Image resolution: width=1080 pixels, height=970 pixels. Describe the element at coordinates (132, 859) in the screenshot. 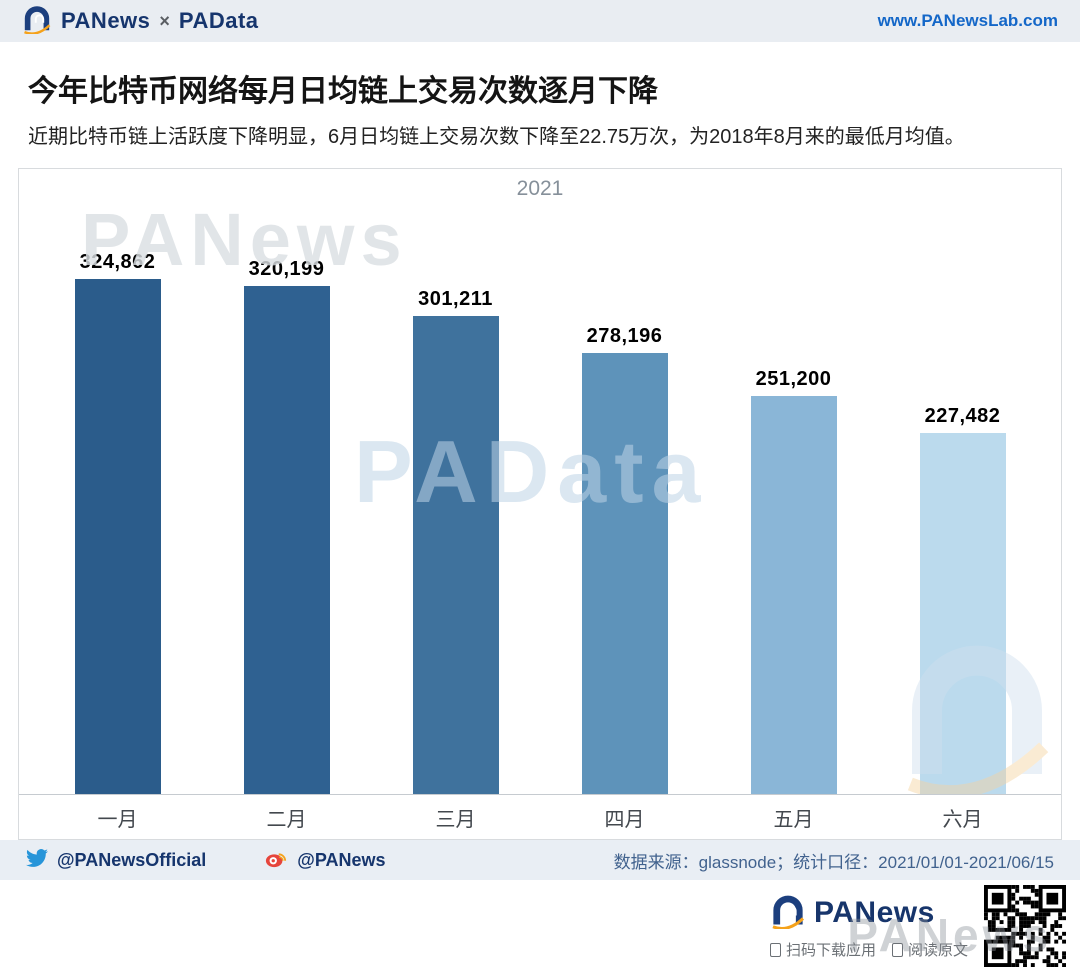

I see `twitter-handle: @PANewsOfficial` at that location.